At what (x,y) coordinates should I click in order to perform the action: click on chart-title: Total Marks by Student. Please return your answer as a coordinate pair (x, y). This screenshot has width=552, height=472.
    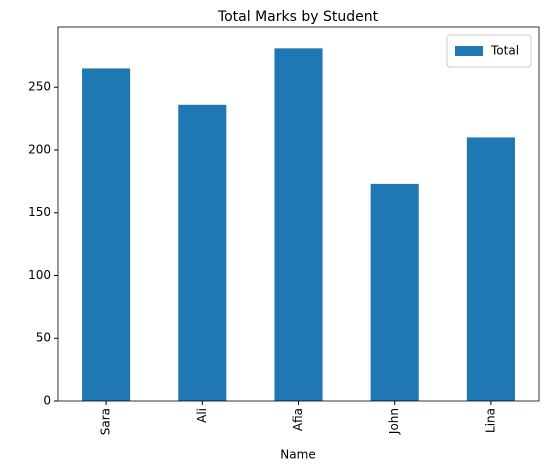
    Looking at the image, I should click on (298, 17).